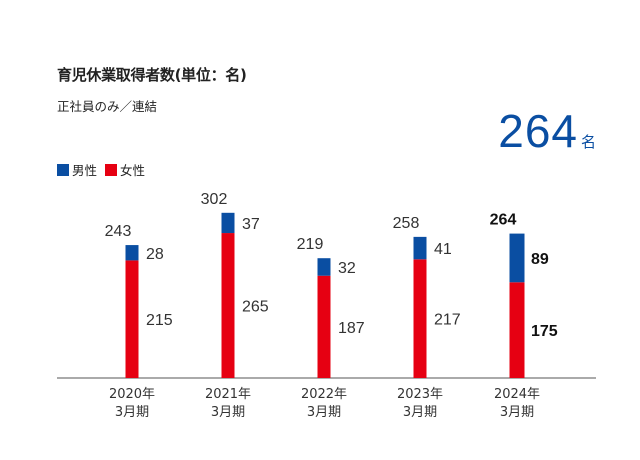 This screenshot has width=640, height=460. Describe the element at coordinates (447, 320) in the screenshot. I see `female-label-3: 217` at that location.